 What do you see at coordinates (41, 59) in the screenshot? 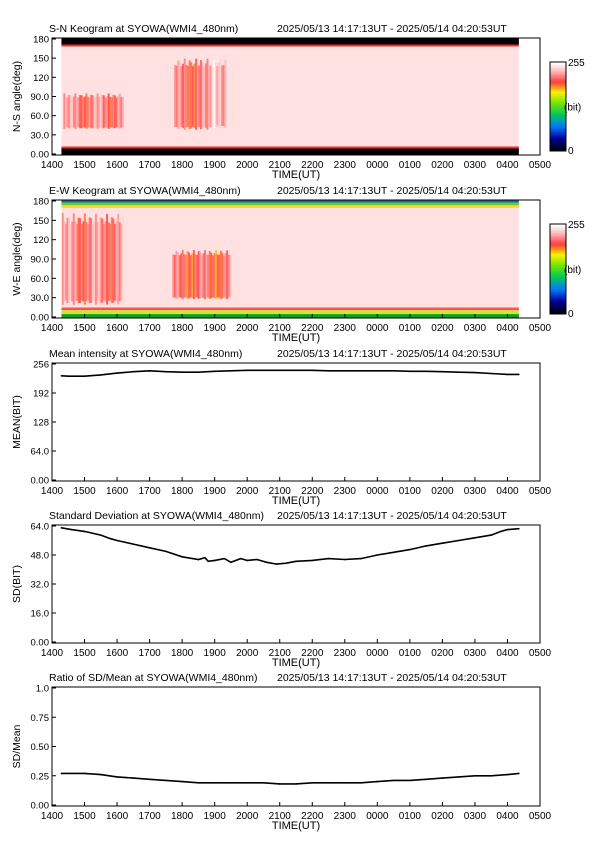
I see `y-tick-label: 150` at bounding box center [41, 59].